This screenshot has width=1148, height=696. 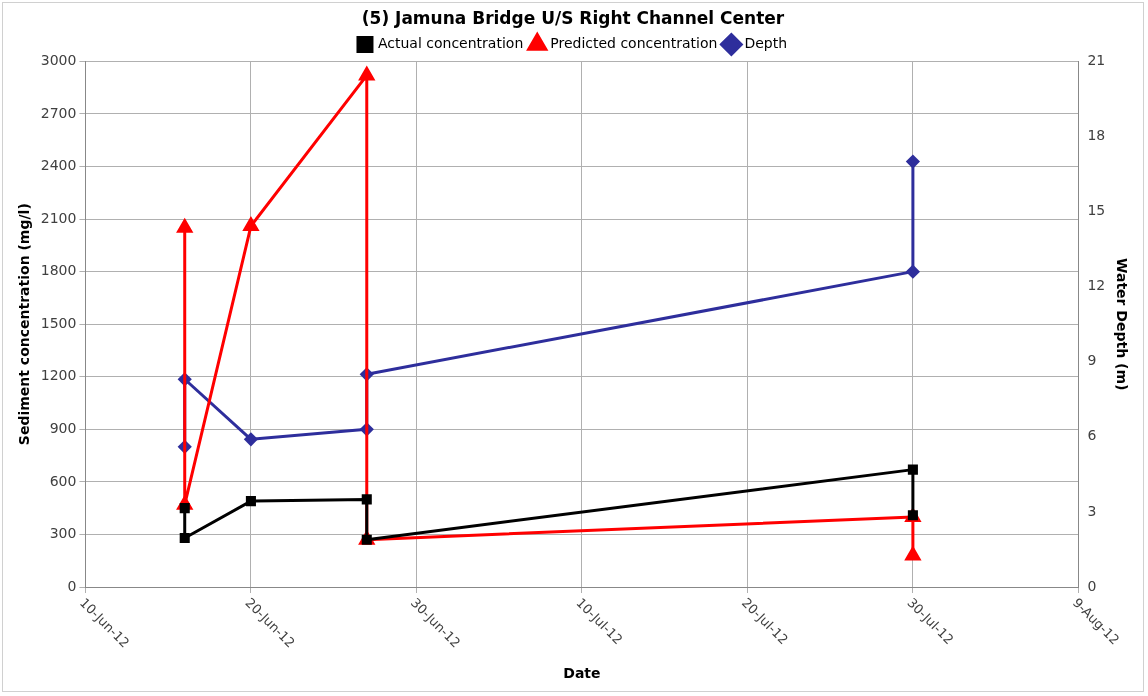 What do you see at coordinates (63, 533) in the screenshot?
I see `y-tick-label: 300` at bounding box center [63, 533].